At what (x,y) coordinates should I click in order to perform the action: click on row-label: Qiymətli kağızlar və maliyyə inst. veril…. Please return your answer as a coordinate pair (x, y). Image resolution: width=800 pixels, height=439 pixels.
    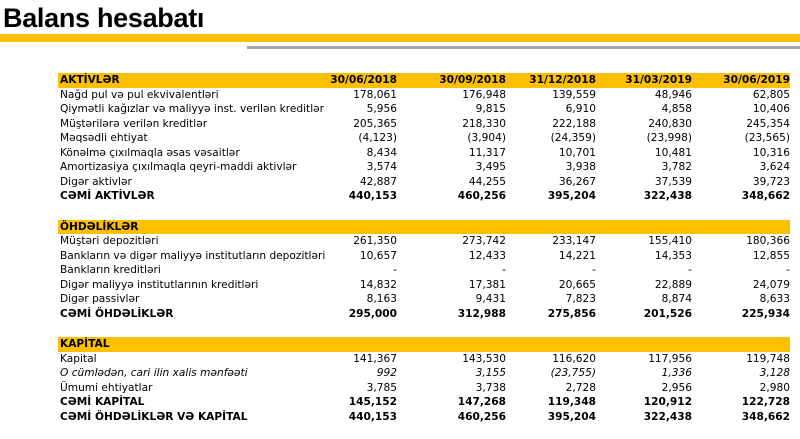
    Looking at the image, I should click on (192, 109).